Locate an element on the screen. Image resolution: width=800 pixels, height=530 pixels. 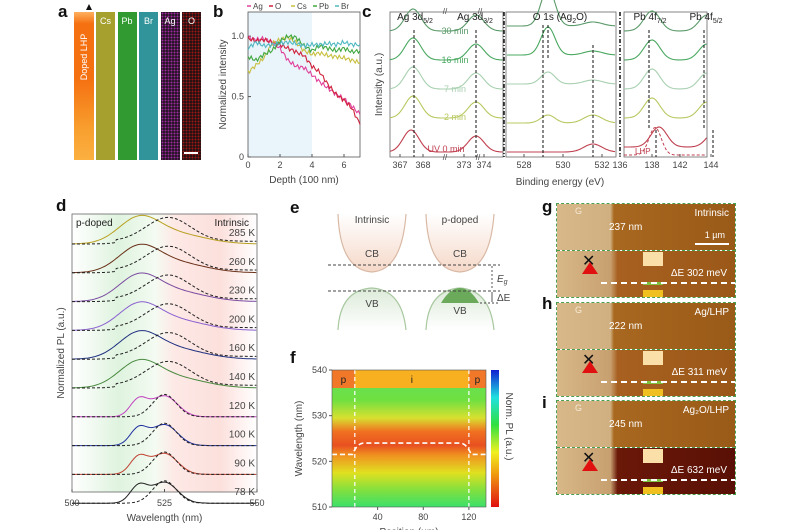
delta-e-label: ΔE 632 meV is located at coordinates (698, 470).